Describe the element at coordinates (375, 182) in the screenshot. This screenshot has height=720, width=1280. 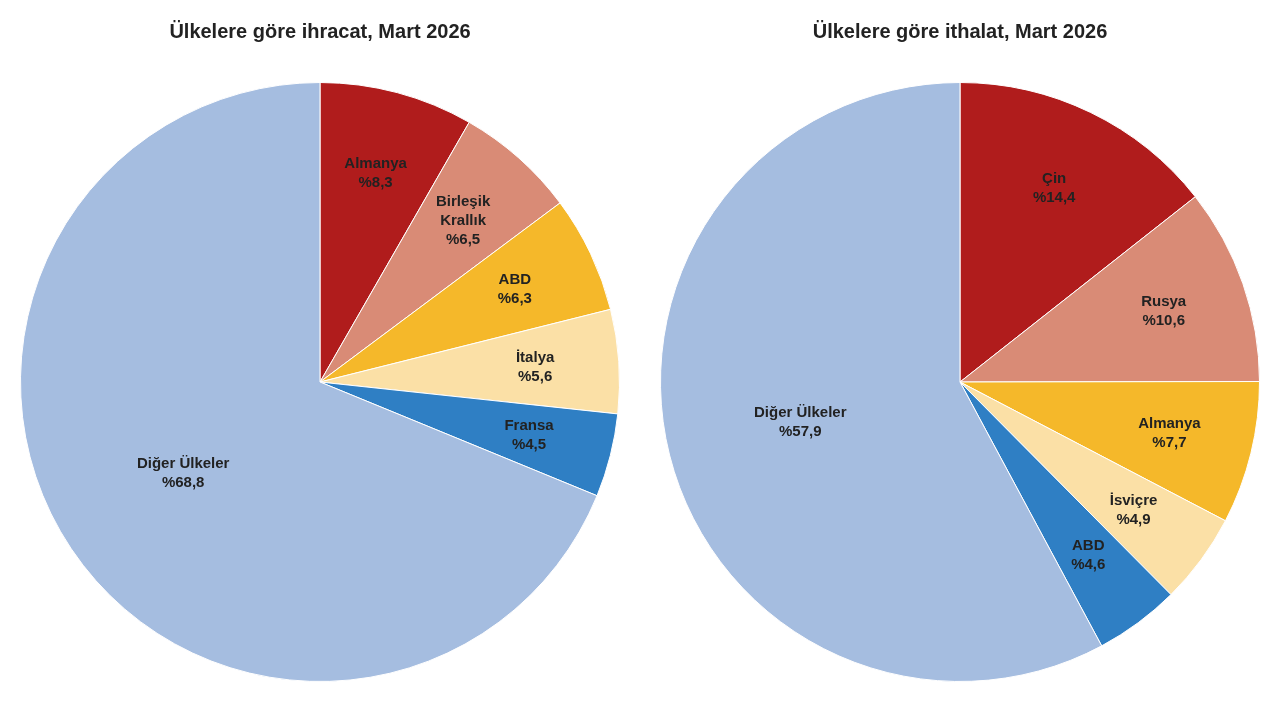
I see `data-label: %8,3` at that location.